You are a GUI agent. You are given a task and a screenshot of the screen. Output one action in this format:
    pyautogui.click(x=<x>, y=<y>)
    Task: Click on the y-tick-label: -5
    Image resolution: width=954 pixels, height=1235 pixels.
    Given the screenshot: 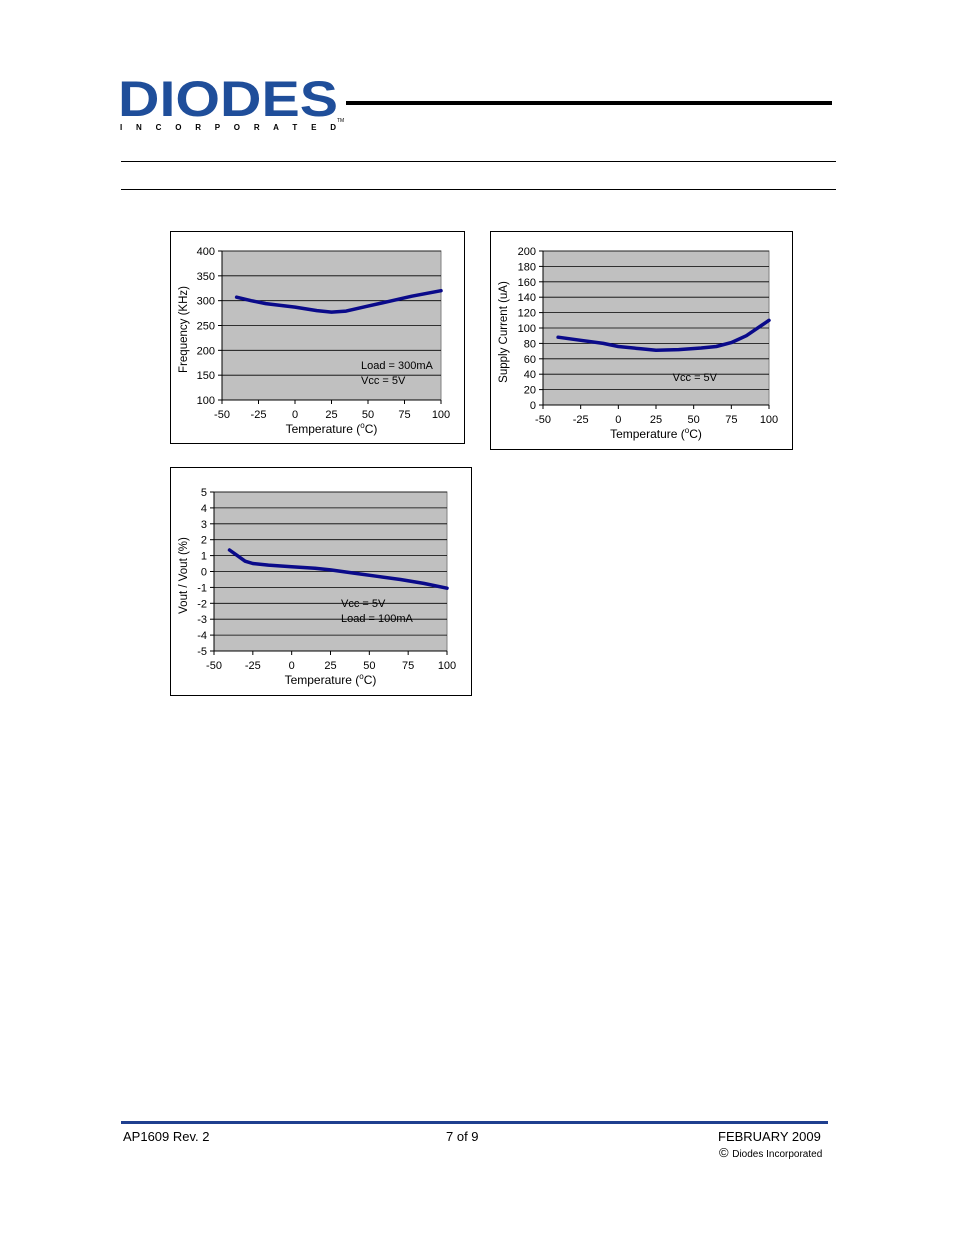 What is the action you would take?
    pyautogui.click(x=202, y=652)
    